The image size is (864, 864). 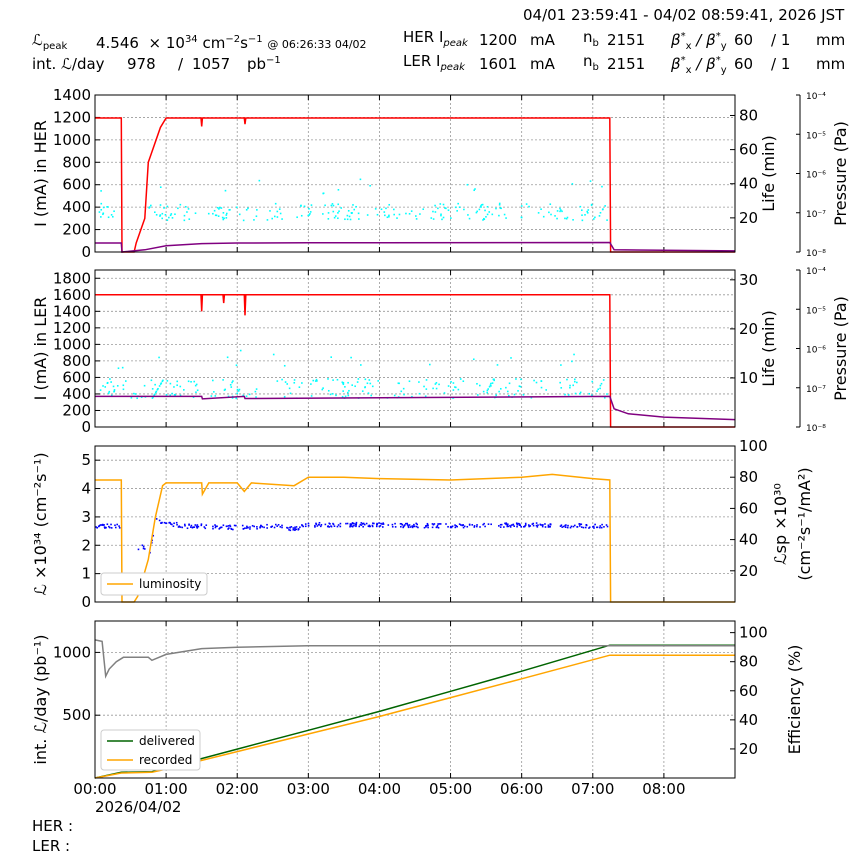 What do you see at coordinates (40, 173) in the screenshot?
I see `y-axis-label: I (mA) in HER` at bounding box center [40, 173].